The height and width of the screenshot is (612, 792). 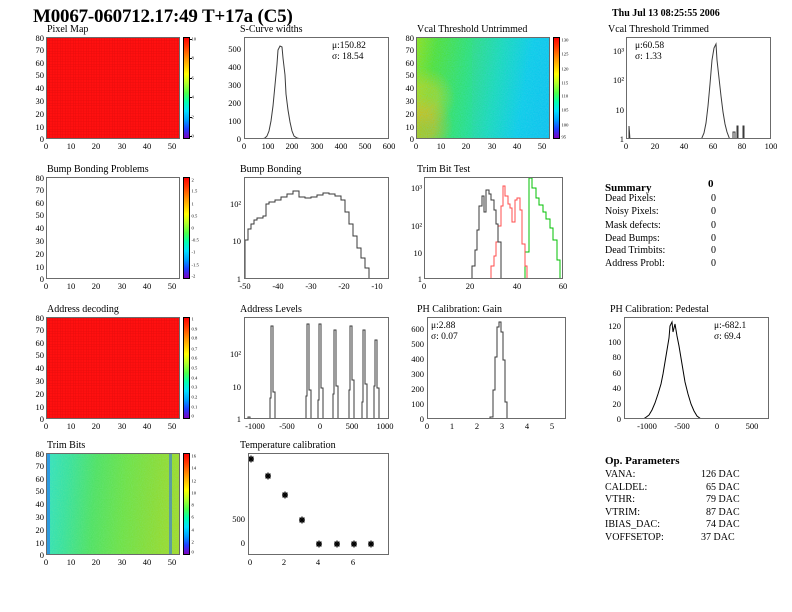 I want to click on trim-bits-colorbar-scale: 16 14 12 10 8 6 4 2 0, so click(x=190, y=504).